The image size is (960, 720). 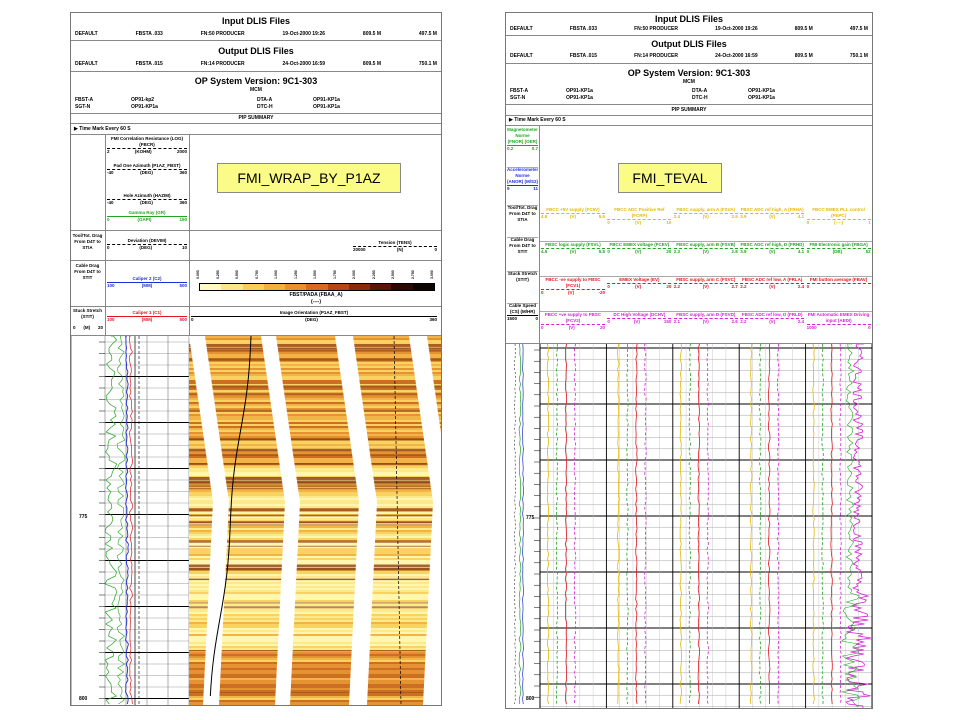 What do you see at coordinates (772, 279) in the screenshot?
I see `curve-name: FBSC ADC ref low, A (FRLA)` at bounding box center [772, 279].